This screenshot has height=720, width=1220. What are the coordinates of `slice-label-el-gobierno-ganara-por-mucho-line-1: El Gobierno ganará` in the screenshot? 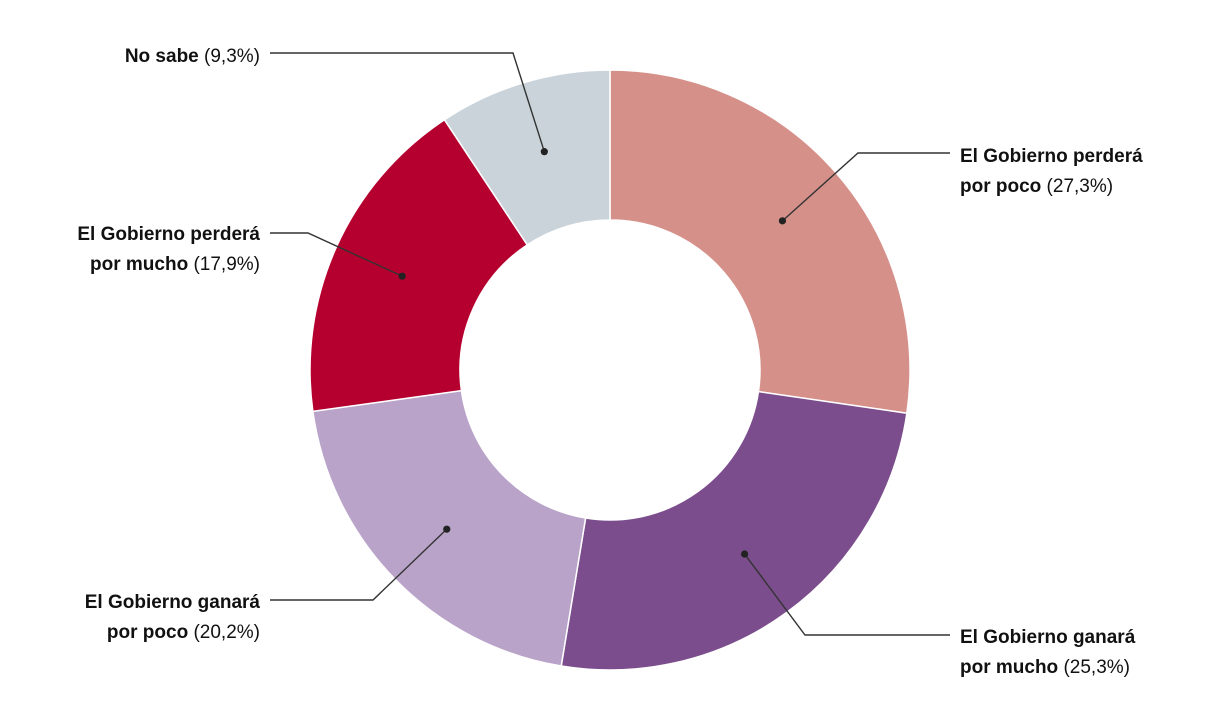 It's located at (1048, 637).